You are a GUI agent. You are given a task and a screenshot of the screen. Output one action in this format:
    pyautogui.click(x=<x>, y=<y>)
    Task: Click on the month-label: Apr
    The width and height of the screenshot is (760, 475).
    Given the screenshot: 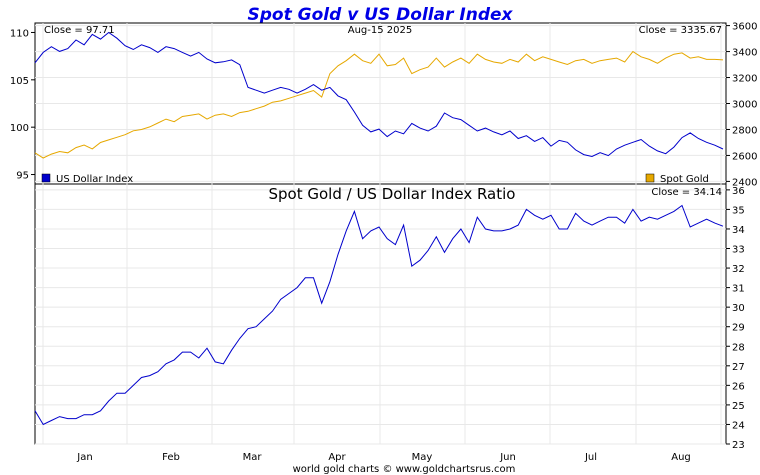 What is the action you would take?
    pyautogui.click(x=337, y=457)
    